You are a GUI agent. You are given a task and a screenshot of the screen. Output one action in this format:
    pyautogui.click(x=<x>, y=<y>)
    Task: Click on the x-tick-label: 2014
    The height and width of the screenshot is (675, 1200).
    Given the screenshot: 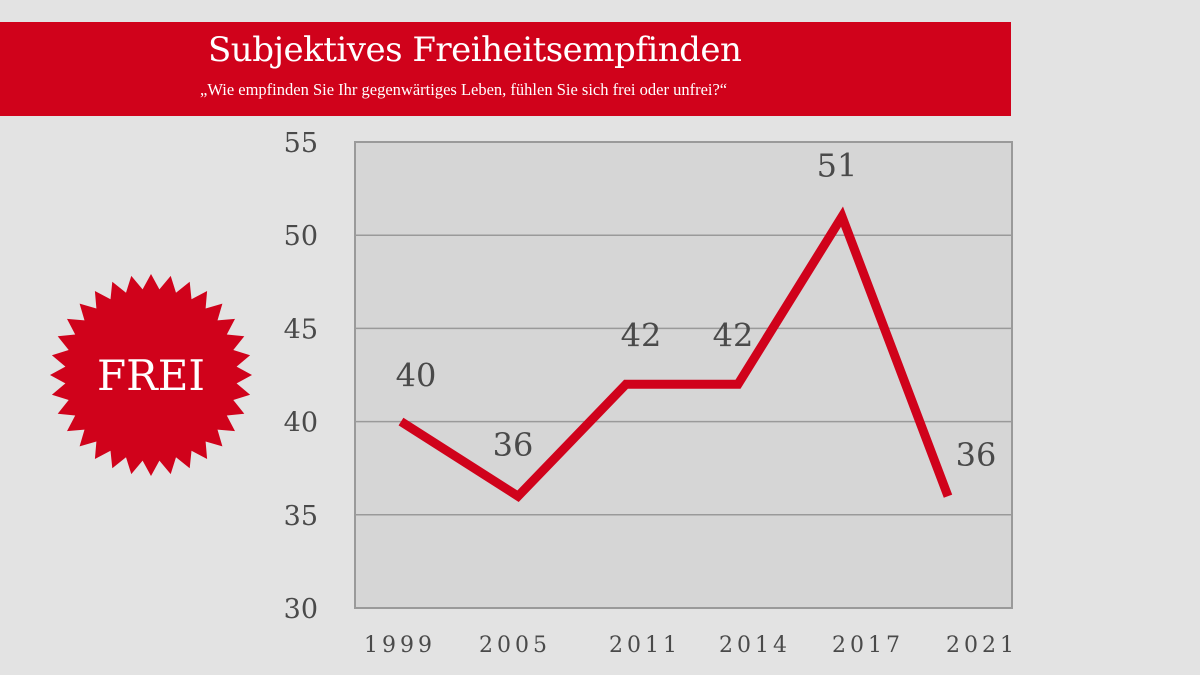 What is the action you would take?
    pyautogui.click(x=755, y=645)
    